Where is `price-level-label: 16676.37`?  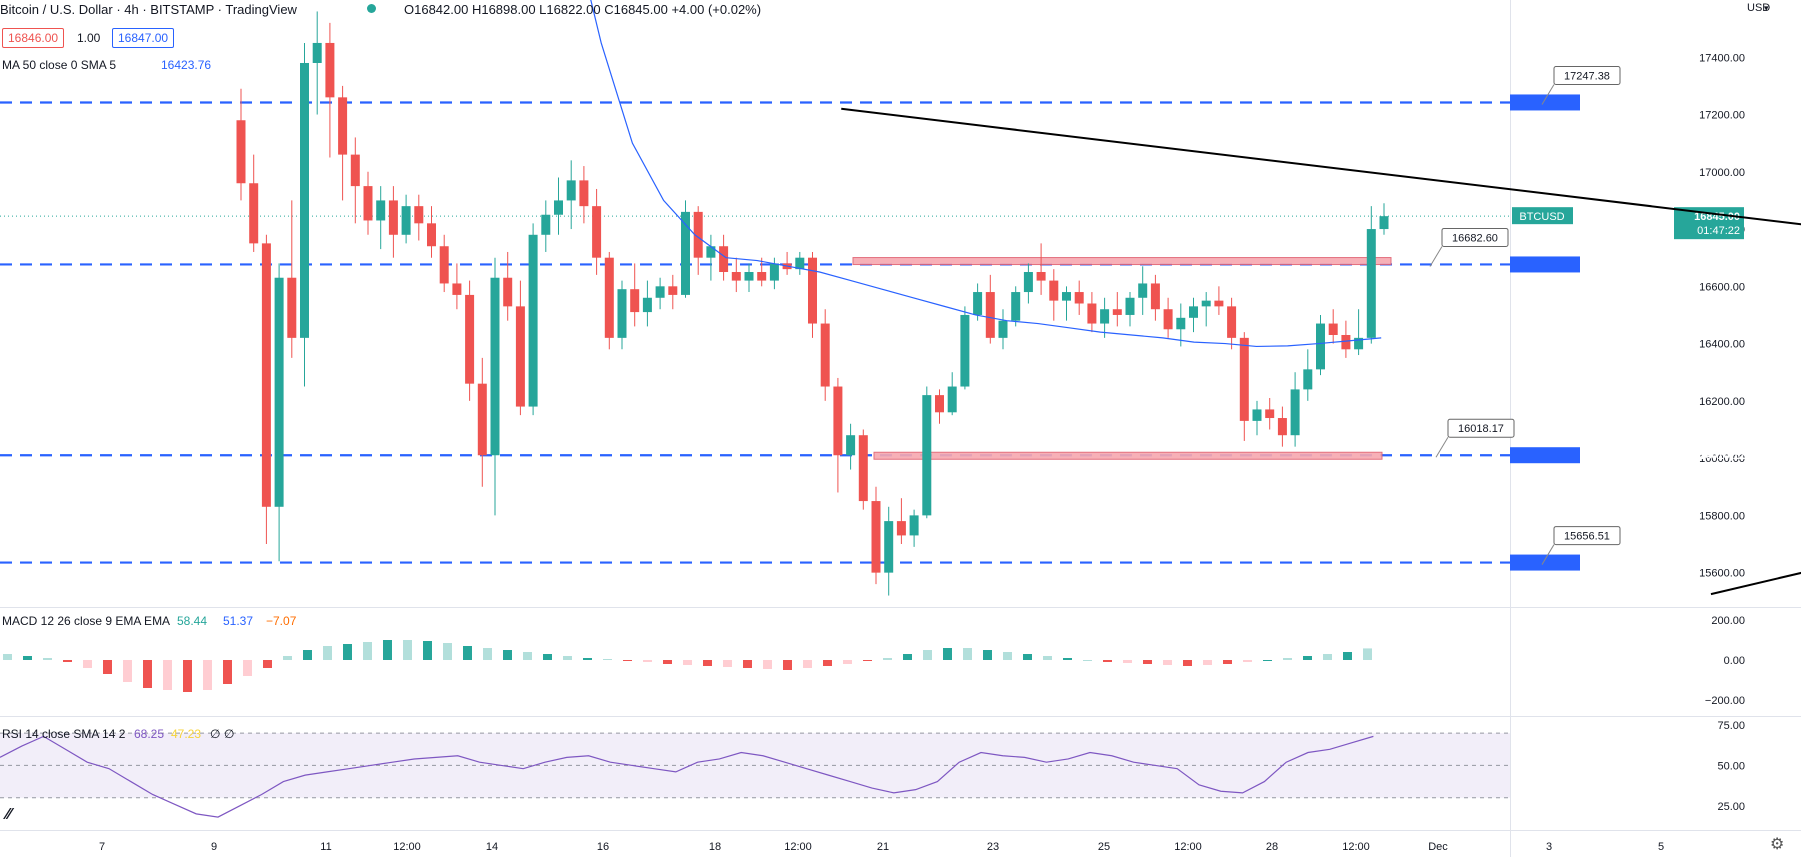 price-level-label: 16676.37 is located at coordinates (1722, 265).